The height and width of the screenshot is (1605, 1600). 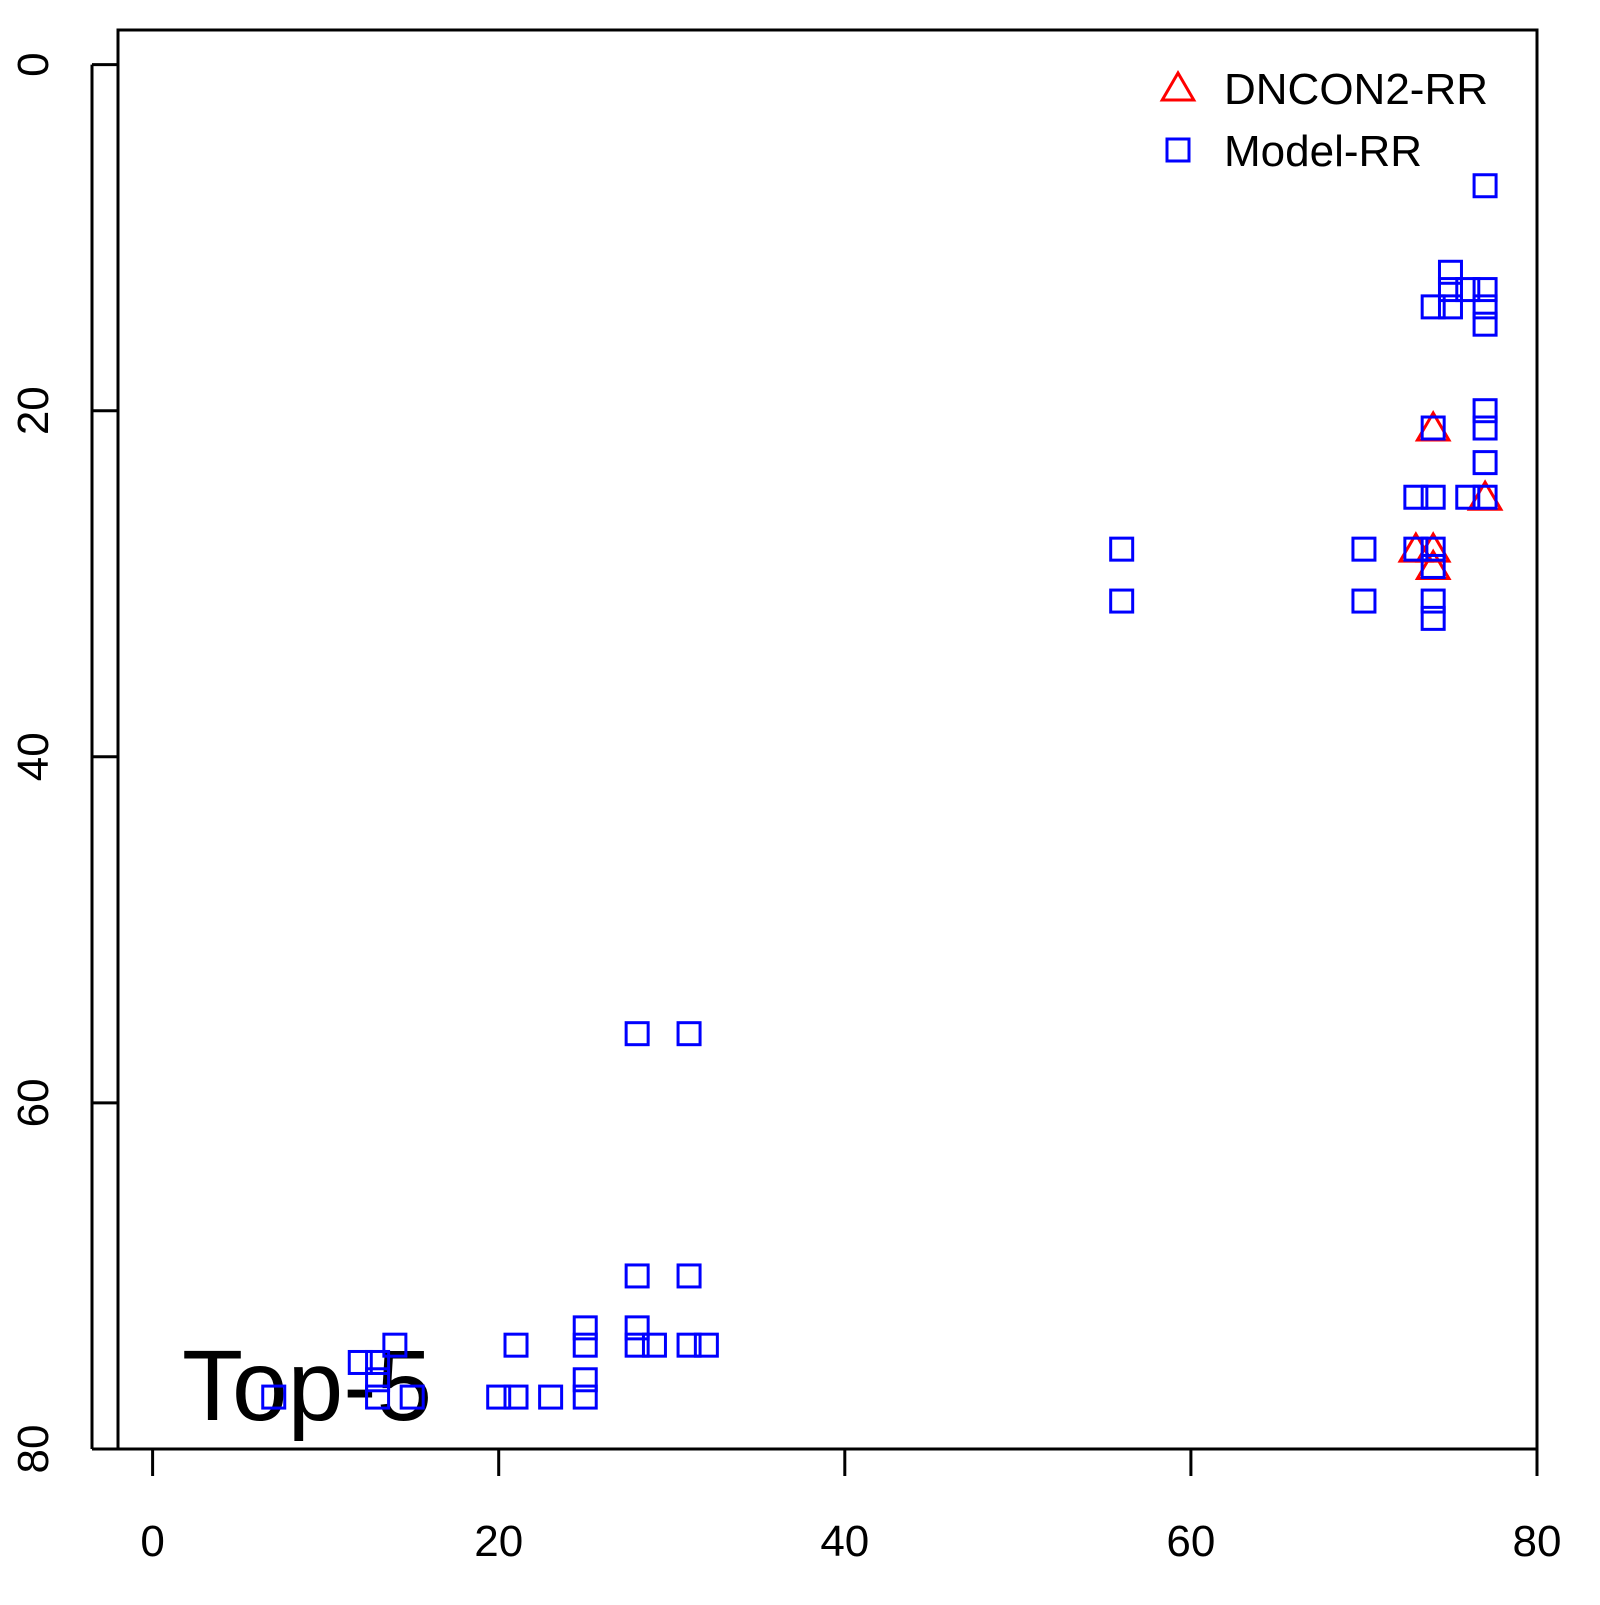 I want to click on x-tick-label: 0, so click(x=152, y=1541).